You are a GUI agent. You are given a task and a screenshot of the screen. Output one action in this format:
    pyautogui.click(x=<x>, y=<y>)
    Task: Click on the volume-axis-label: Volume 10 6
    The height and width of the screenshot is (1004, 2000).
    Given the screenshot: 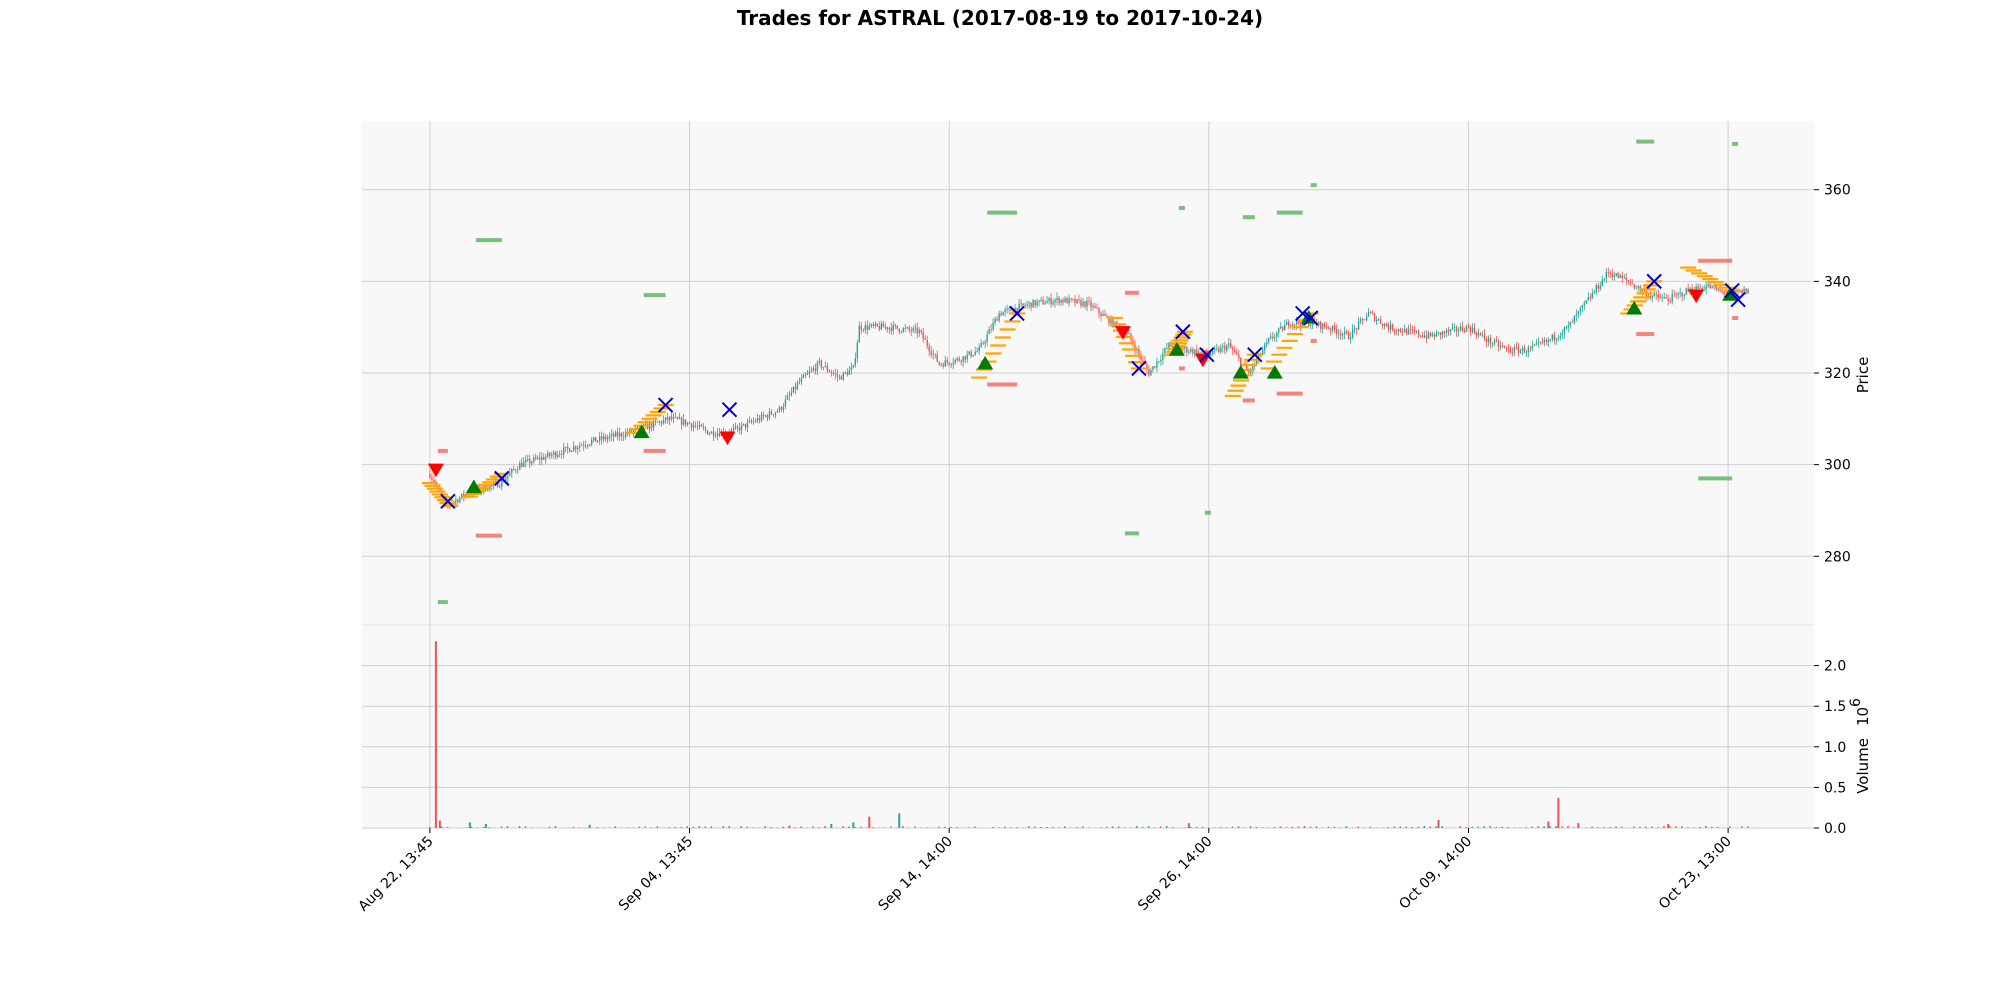 What is the action you would take?
    pyautogui.click(x=1860, y=746)
    